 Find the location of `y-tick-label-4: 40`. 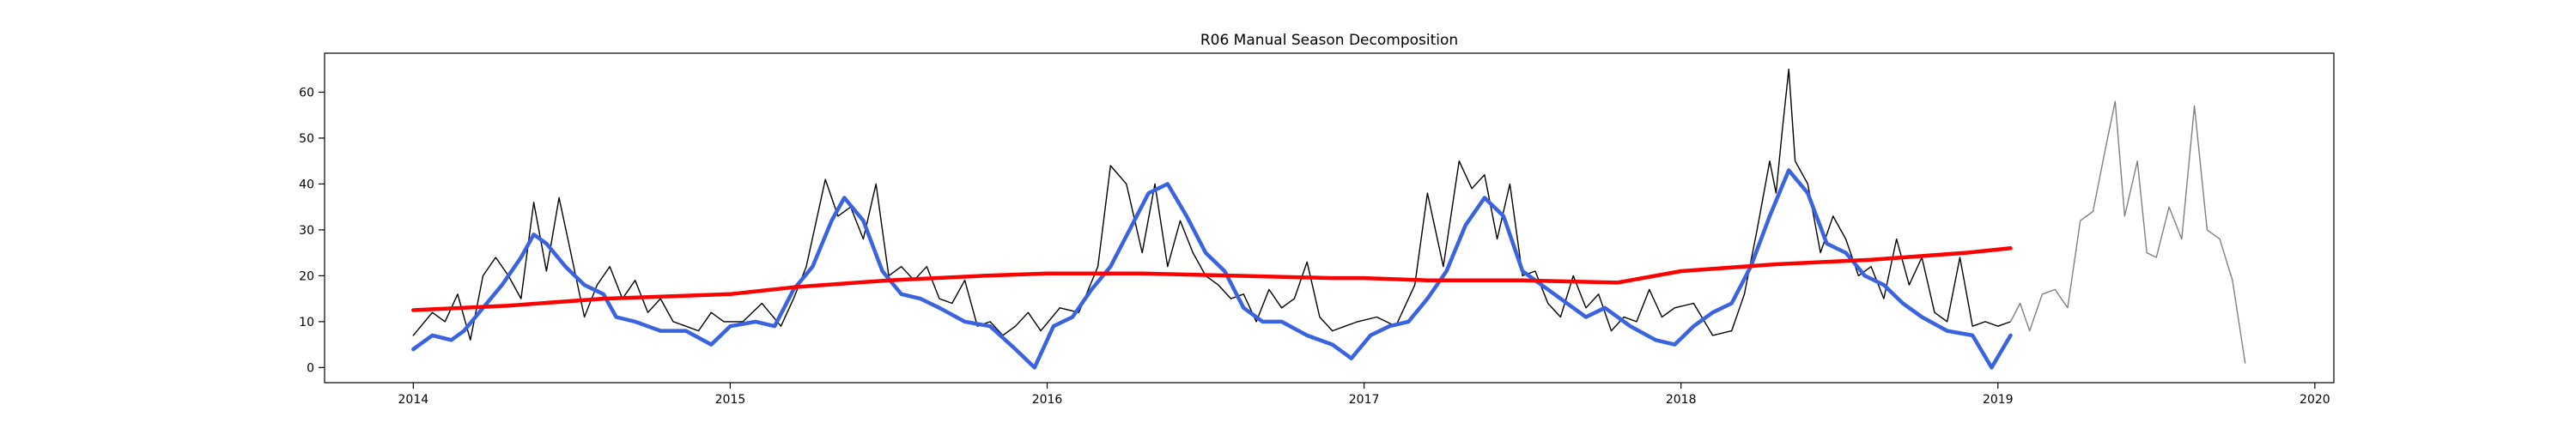

y-tick-label-4: 40 is located at coordinates (306, 184).